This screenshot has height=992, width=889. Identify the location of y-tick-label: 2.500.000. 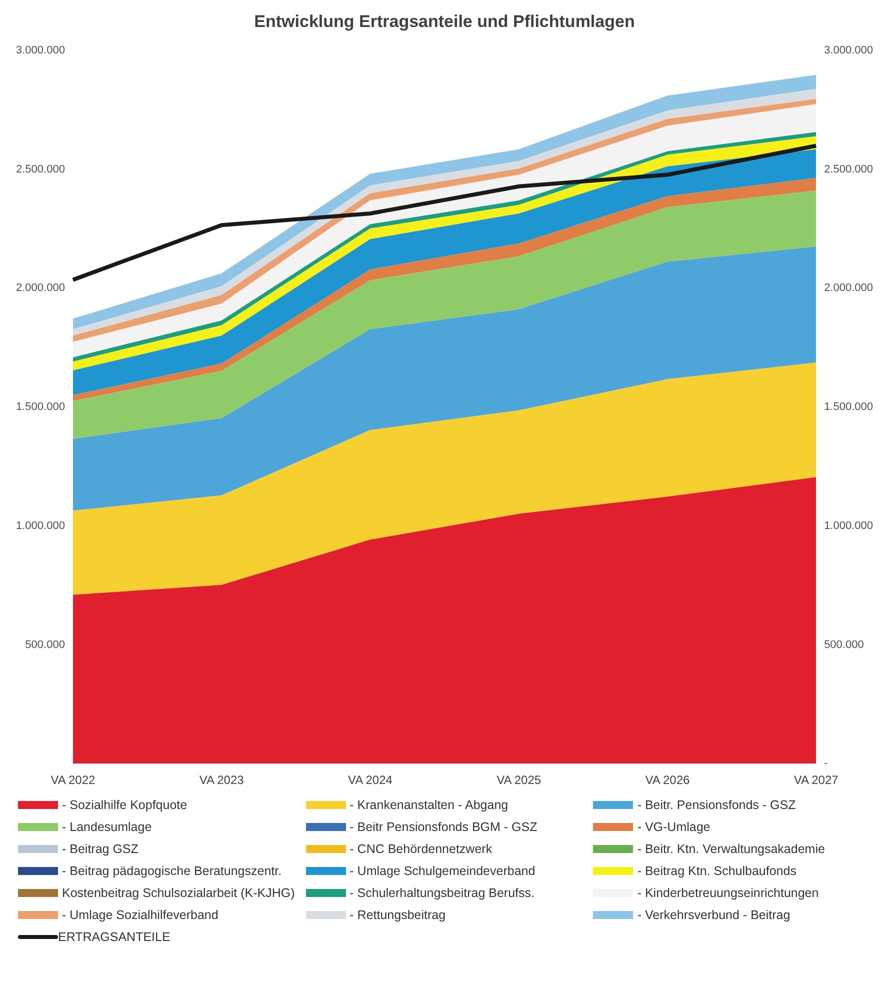
(40, 169).